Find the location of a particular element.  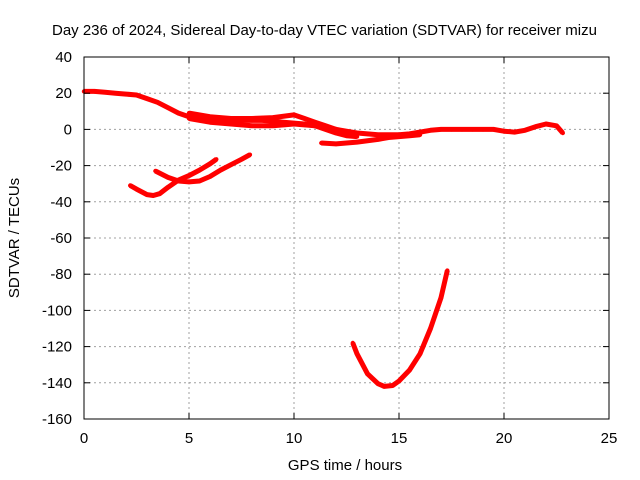

y-tick-label: -100 is located at coordinates (57, 310).